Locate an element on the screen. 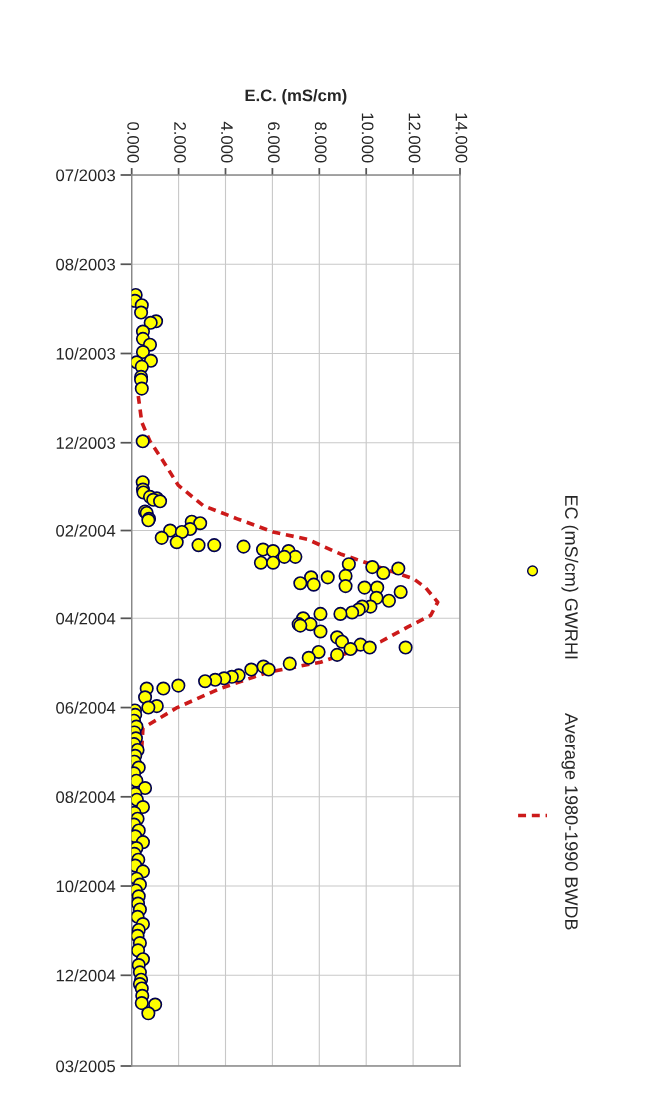 This screenshot has height=1105, width=645. y-tick-label: 12/2004 is located at coordinates (86, 975).